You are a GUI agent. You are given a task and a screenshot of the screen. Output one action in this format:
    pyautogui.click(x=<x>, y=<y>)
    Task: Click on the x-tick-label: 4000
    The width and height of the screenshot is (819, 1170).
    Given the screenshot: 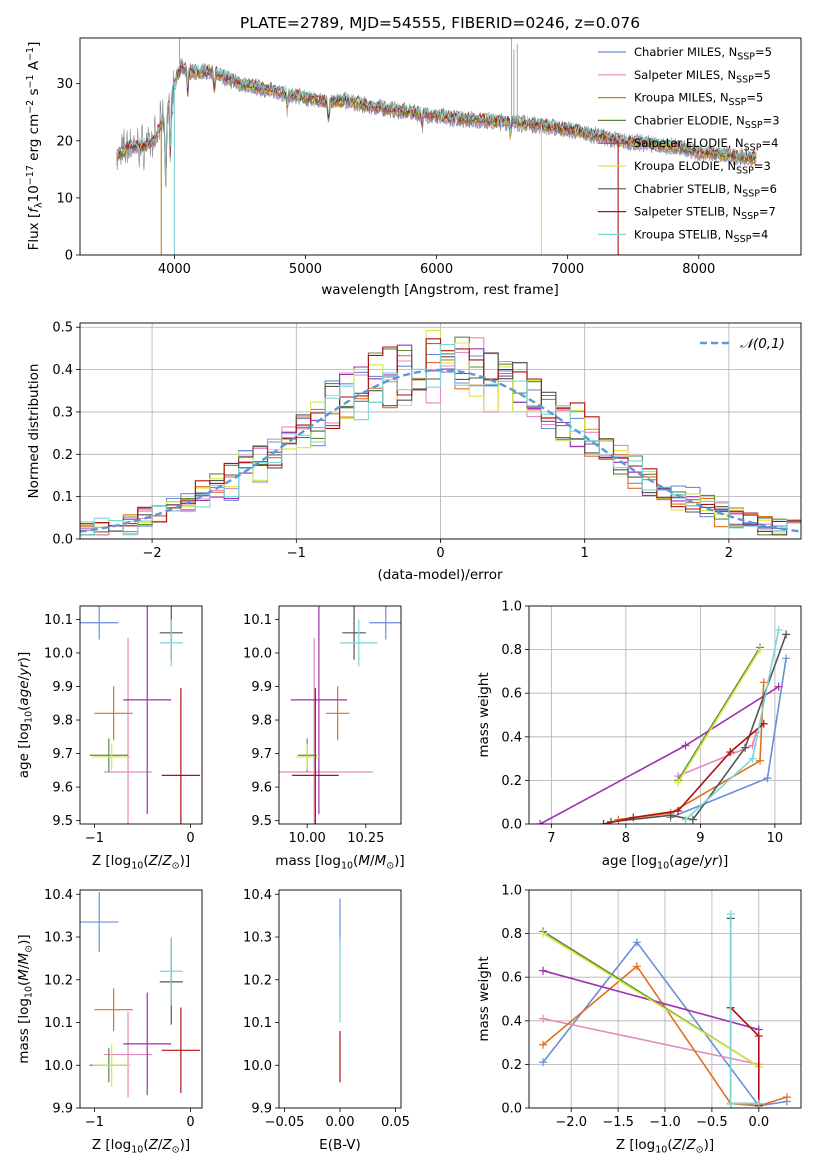 What is the action you would take?
    pyautogui.click(x=174, y=269)
    